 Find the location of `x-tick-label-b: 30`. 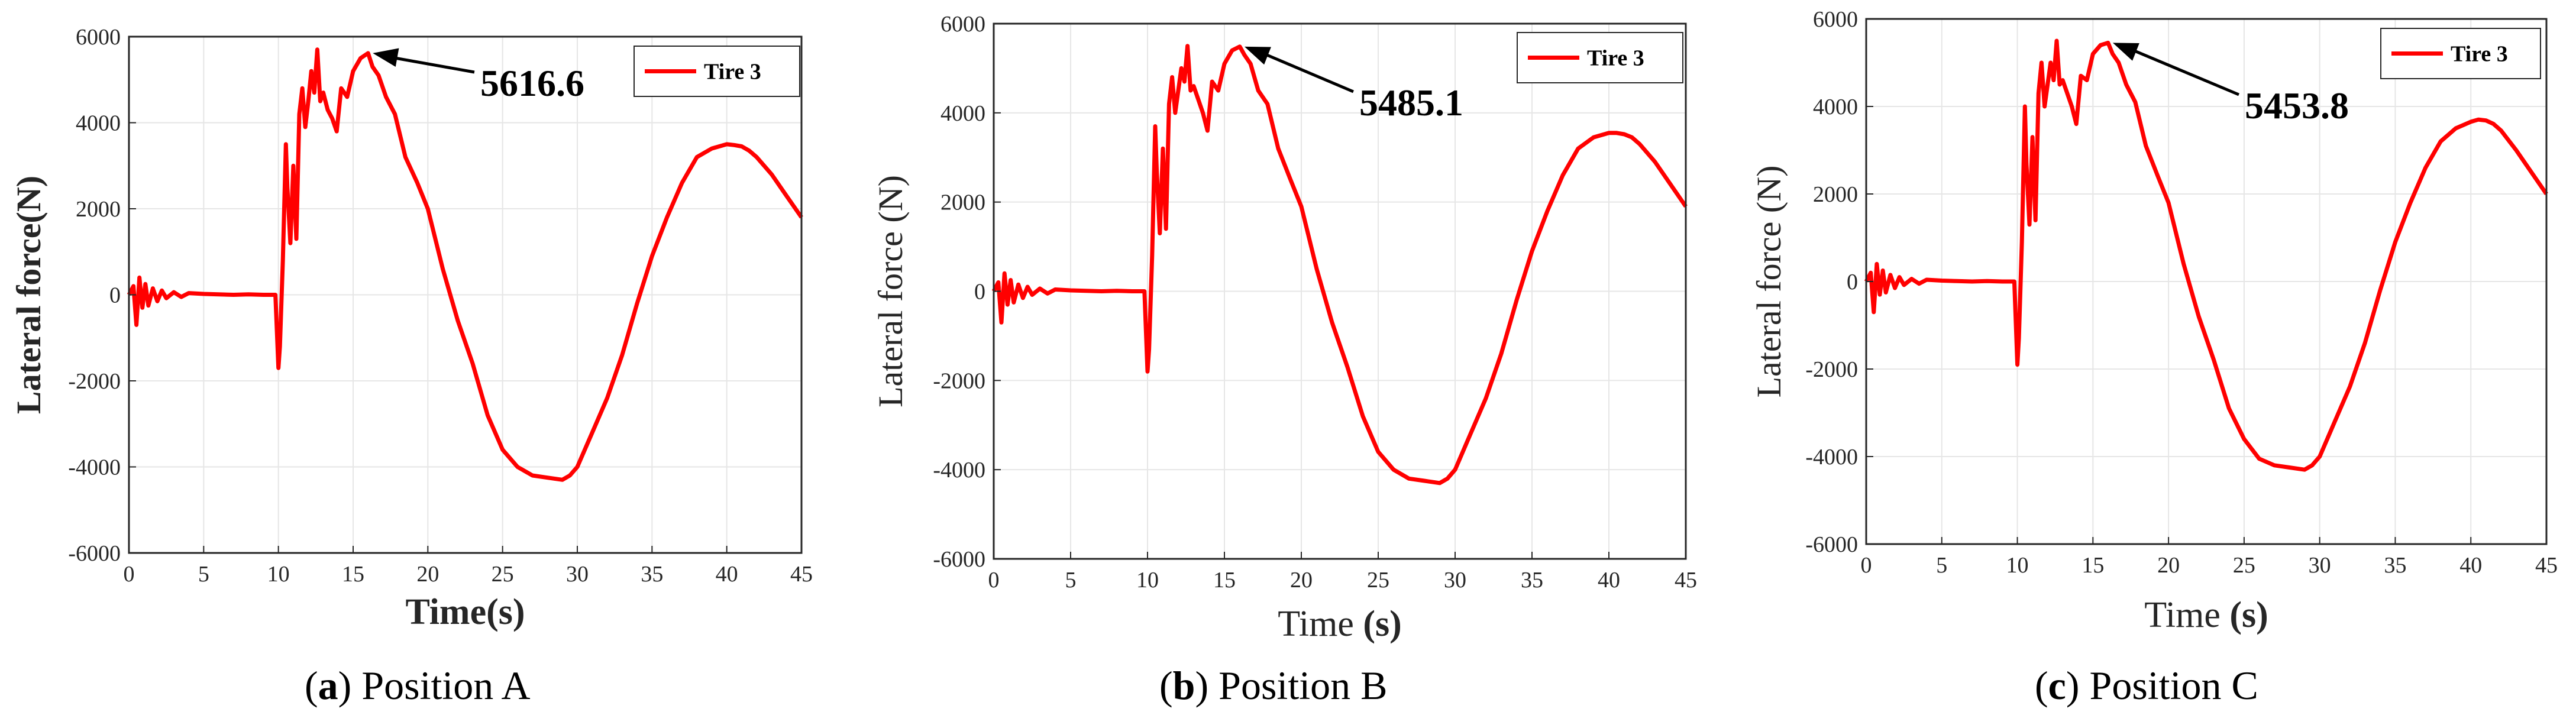

x-tick-label-b: 30 is located at coordinates (1455, 580).